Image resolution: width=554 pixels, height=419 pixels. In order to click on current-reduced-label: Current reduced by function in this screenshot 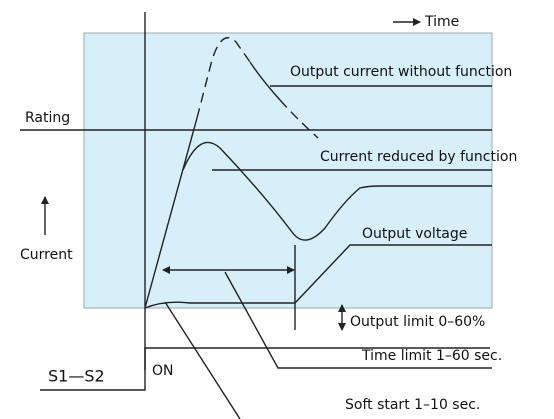, I will do `click(418, 157)`.